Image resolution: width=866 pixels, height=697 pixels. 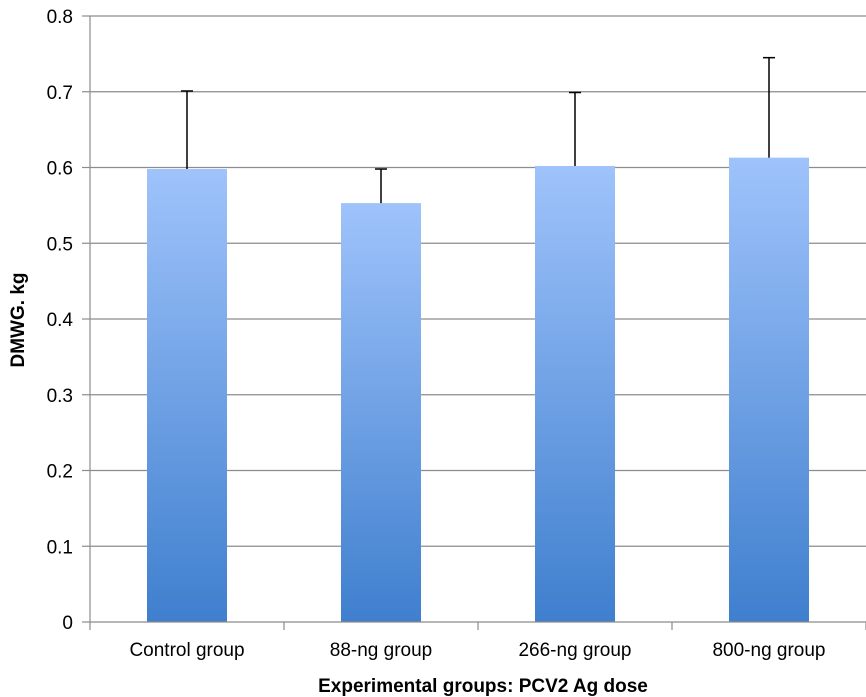 I want to click on x-tick-label: 800-ng group, so click(x=768, y=650).